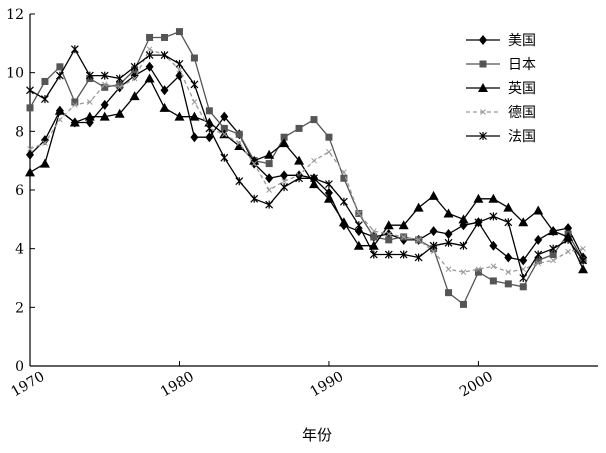 The height and width of the screenshot is (453, 606). I want to click on legend-item: 日本, so click(501, 65).